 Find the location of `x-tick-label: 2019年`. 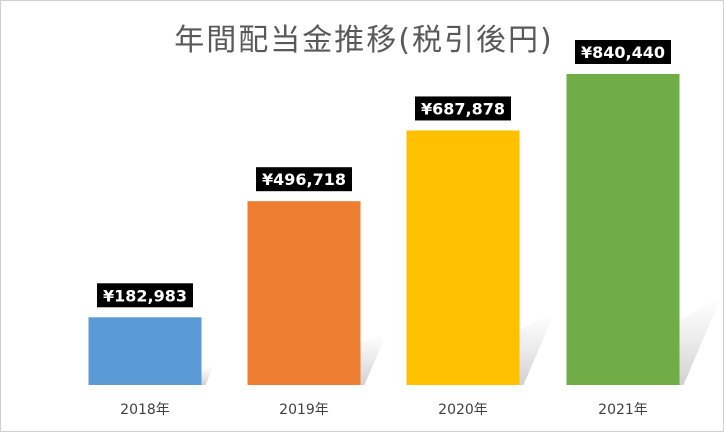

x-tick-label: 2019年 is located at coordinates (304, 410).